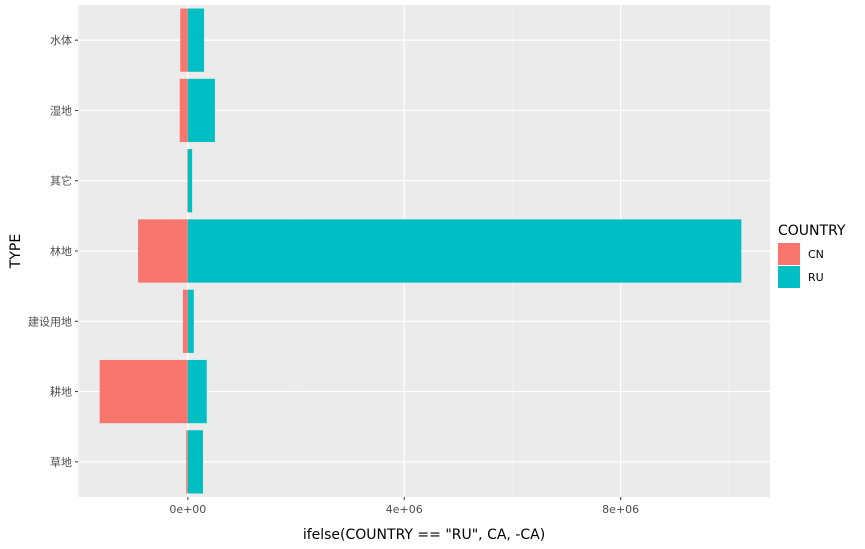 This screenshot has width=865, height=549. What do you see at coordinates (812, 231) in the screenshot?
I see `legend-title: COUNTRY` at bounding box center [812, 231].